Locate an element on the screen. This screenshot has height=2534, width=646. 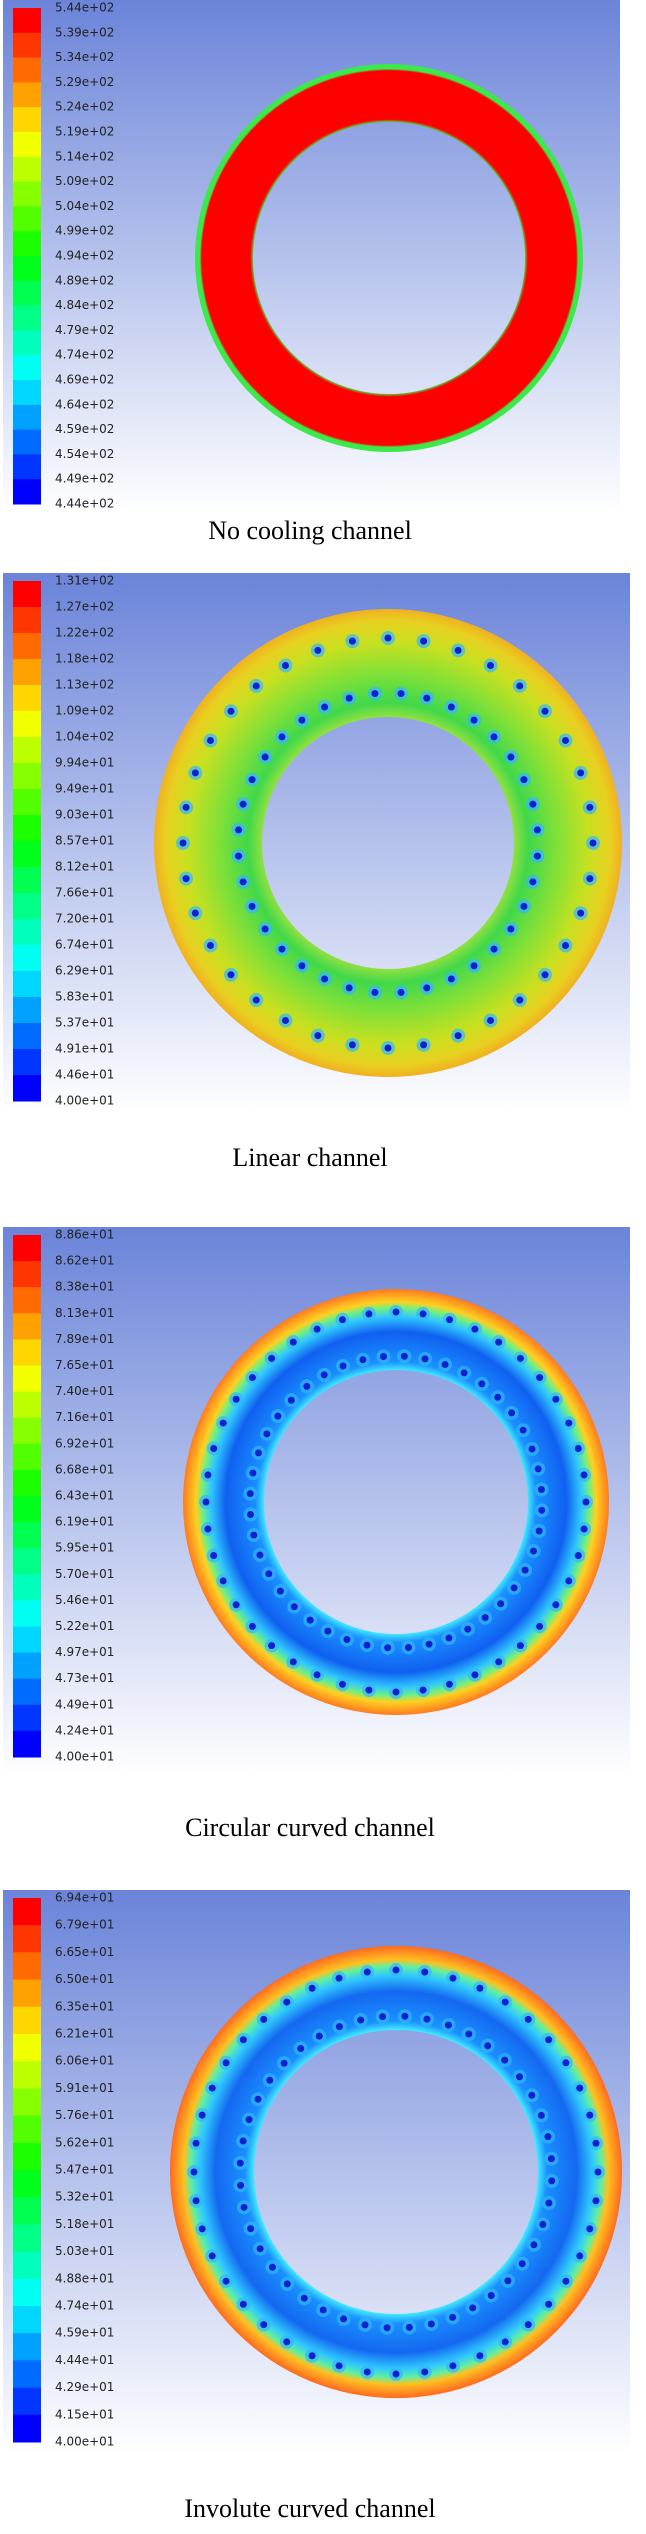
colorbar-label: 4.73e+01 is located at coordinates (84, 1678).